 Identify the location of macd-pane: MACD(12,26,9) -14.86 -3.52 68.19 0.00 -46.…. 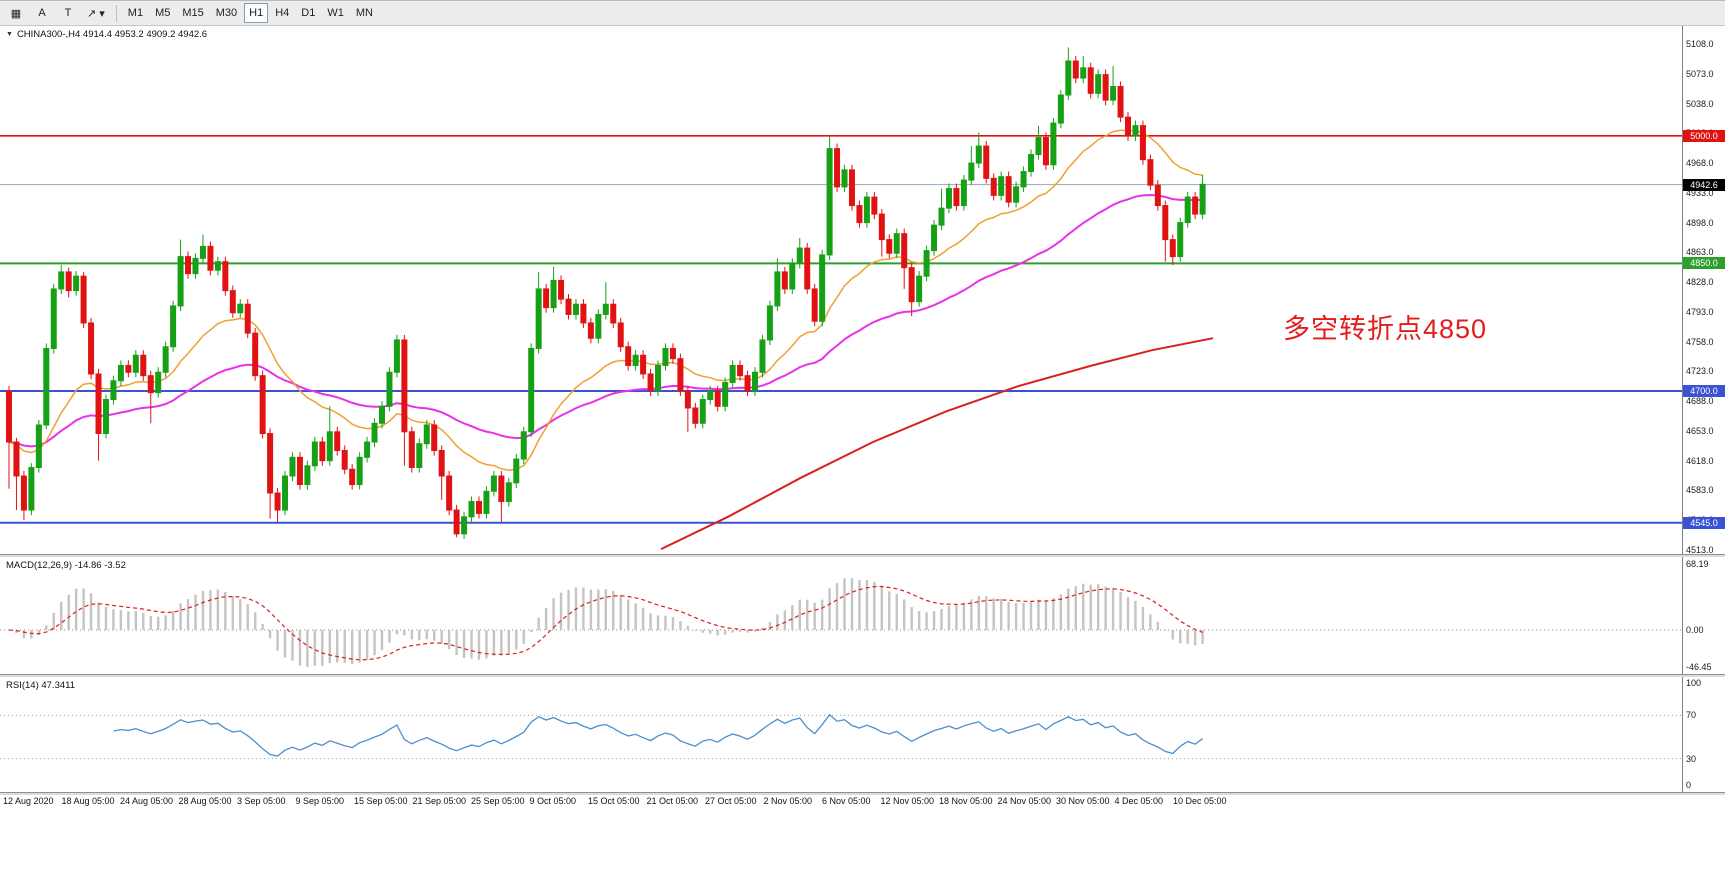
(862, 615).